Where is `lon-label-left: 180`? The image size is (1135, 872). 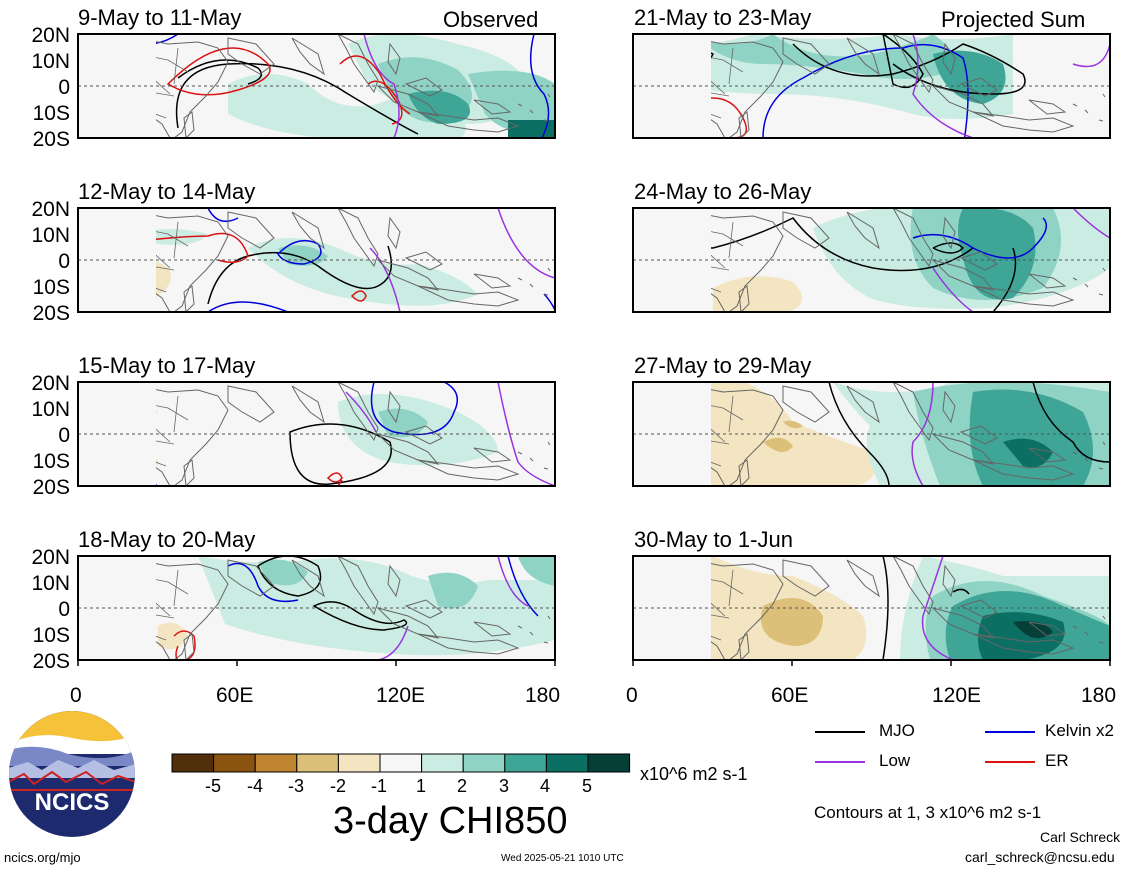
lon-label-left: 180 is located at coordinates (543, 695).